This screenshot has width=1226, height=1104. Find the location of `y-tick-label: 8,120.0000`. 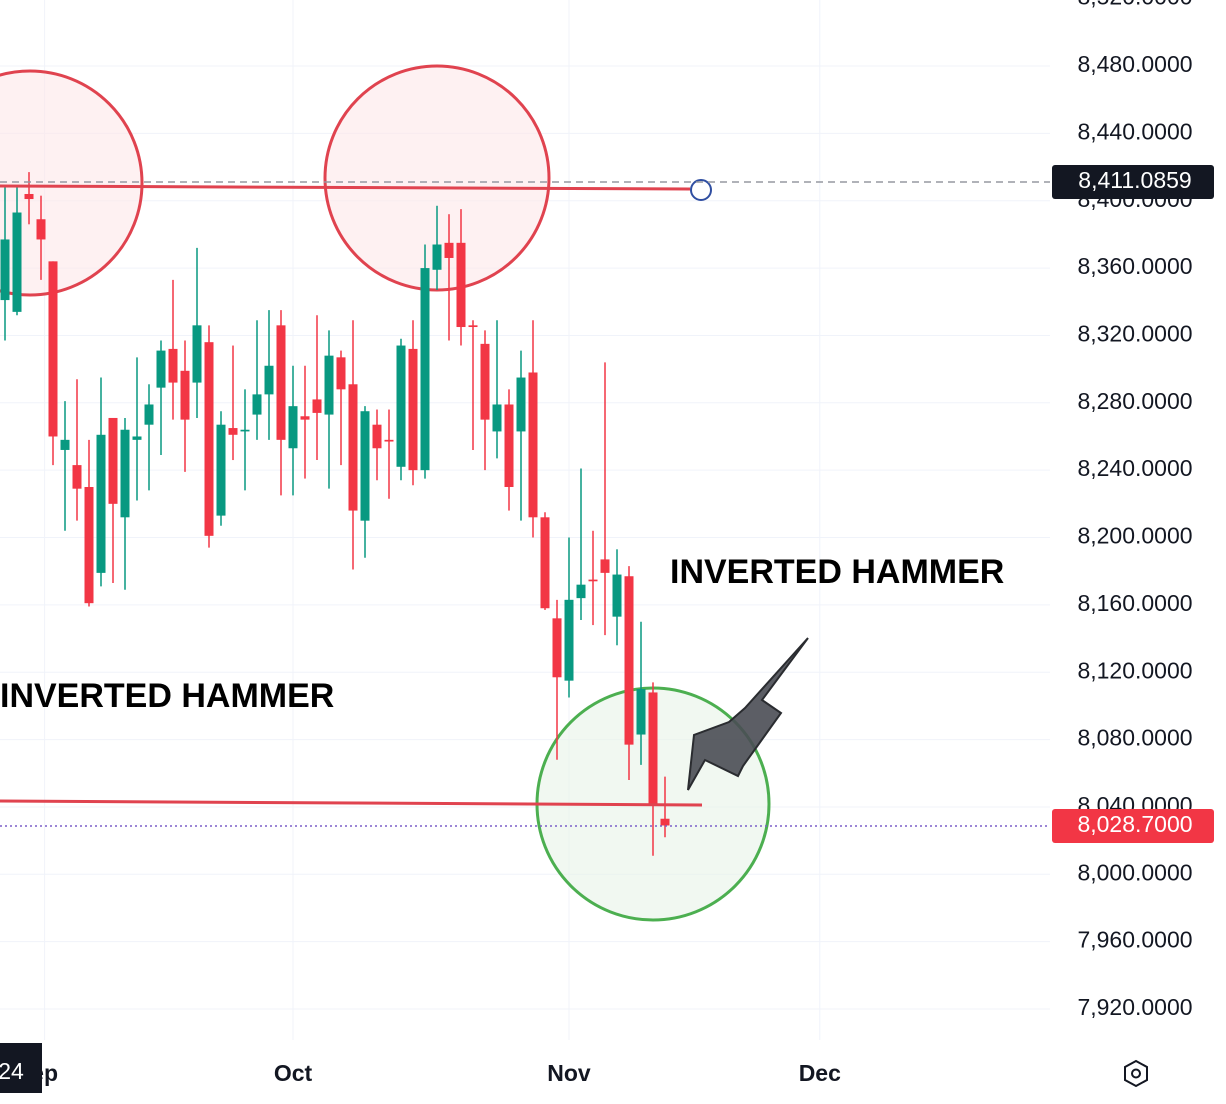

y-tick-label: 8,120.0000 is located at coordinates (1134, 670).